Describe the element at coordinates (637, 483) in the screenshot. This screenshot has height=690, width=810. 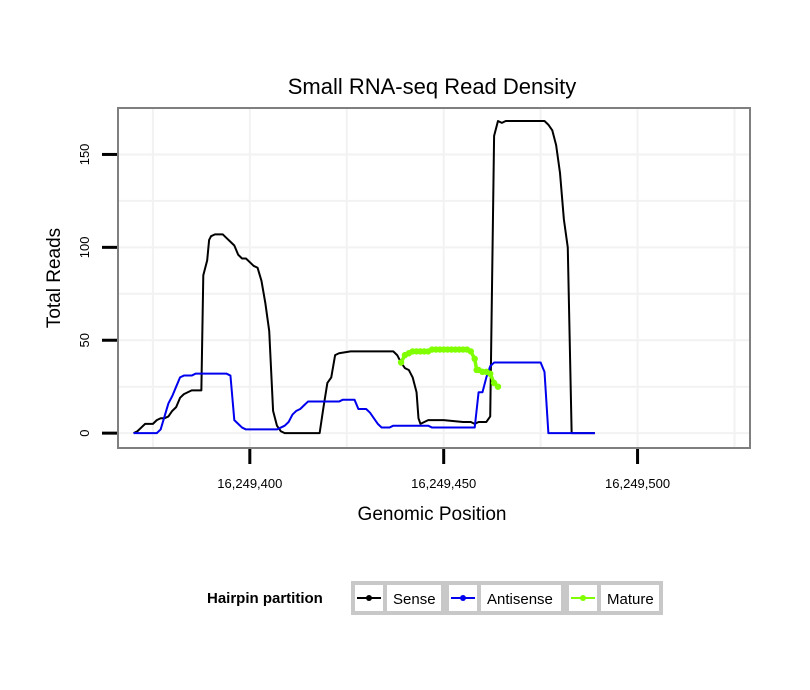
I see `x-tick-label-2: 16,249,500` at that location.